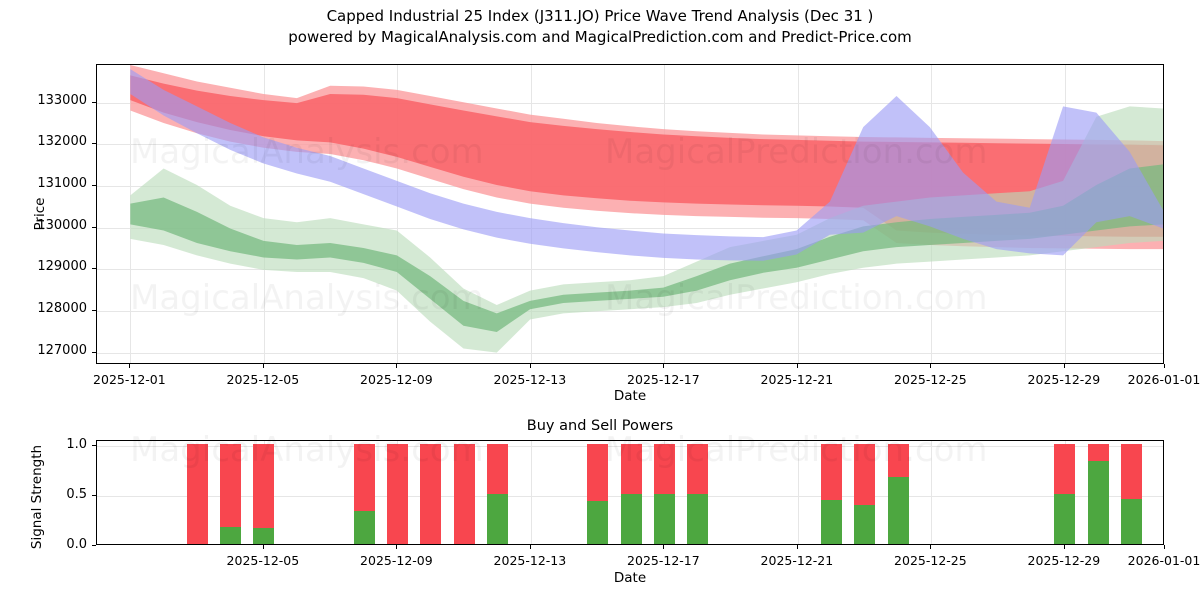 The height and width of the screenshot is (600, 1200). What do you see at coordinates (396, 379) in the screenshot?
I see `price-xtick-label: 2025-12-09` at bounding box center [396, 379].